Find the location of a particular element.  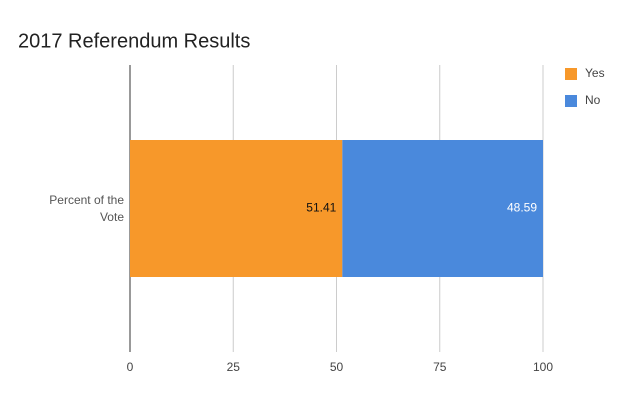

data-label: 48.59 is located at coordinates (522, 208).